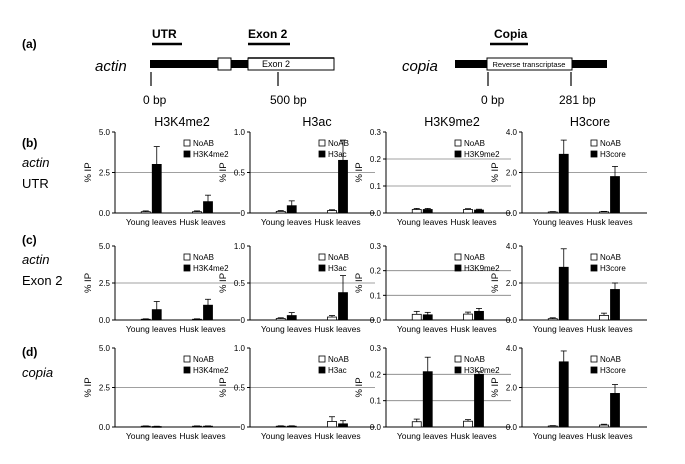  Describe the element at coordinates (291, 64) in the screenshot. I see `actin-exon2-box` at that location.